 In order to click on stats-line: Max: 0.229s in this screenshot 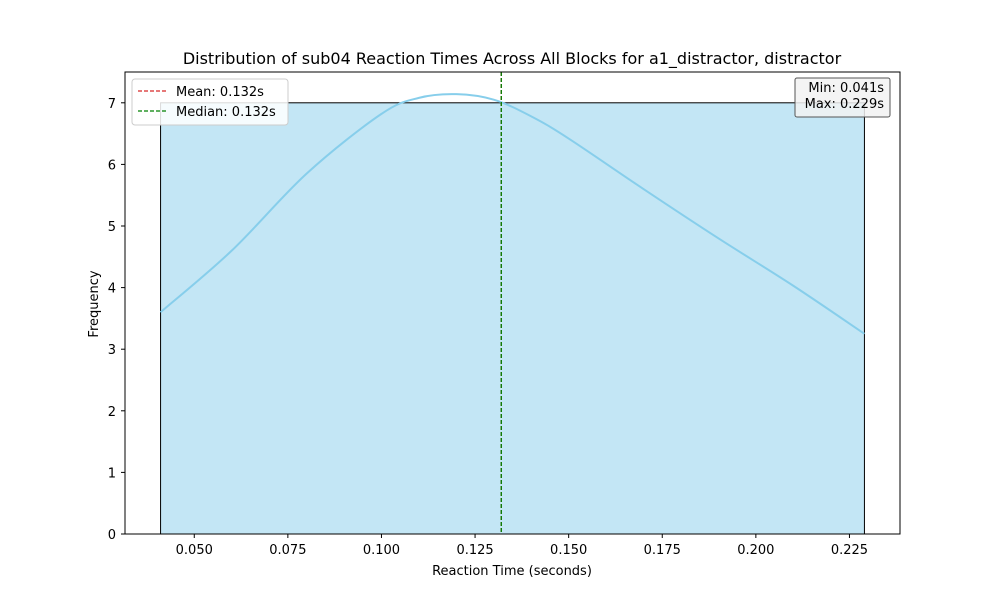, I will do `click(845, 104)`.